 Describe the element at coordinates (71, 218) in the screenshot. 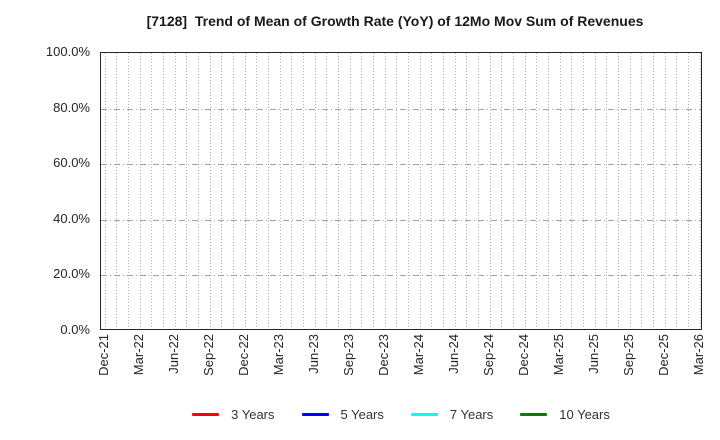

I see `y-tick-label: 40.0%` at that location.